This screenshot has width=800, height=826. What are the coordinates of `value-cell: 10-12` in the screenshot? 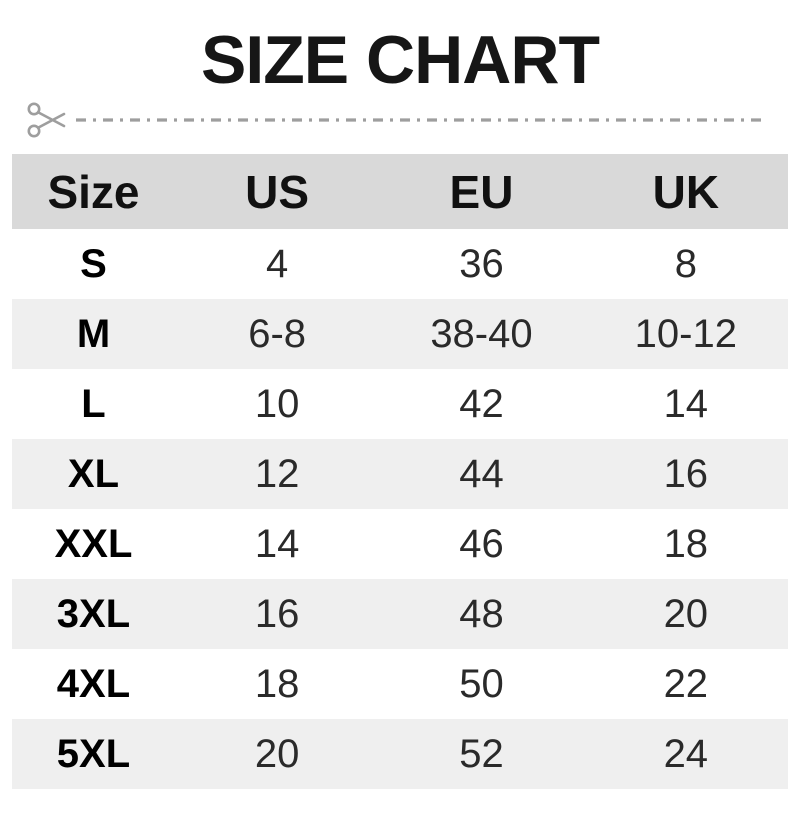 It's located at (685, 333).